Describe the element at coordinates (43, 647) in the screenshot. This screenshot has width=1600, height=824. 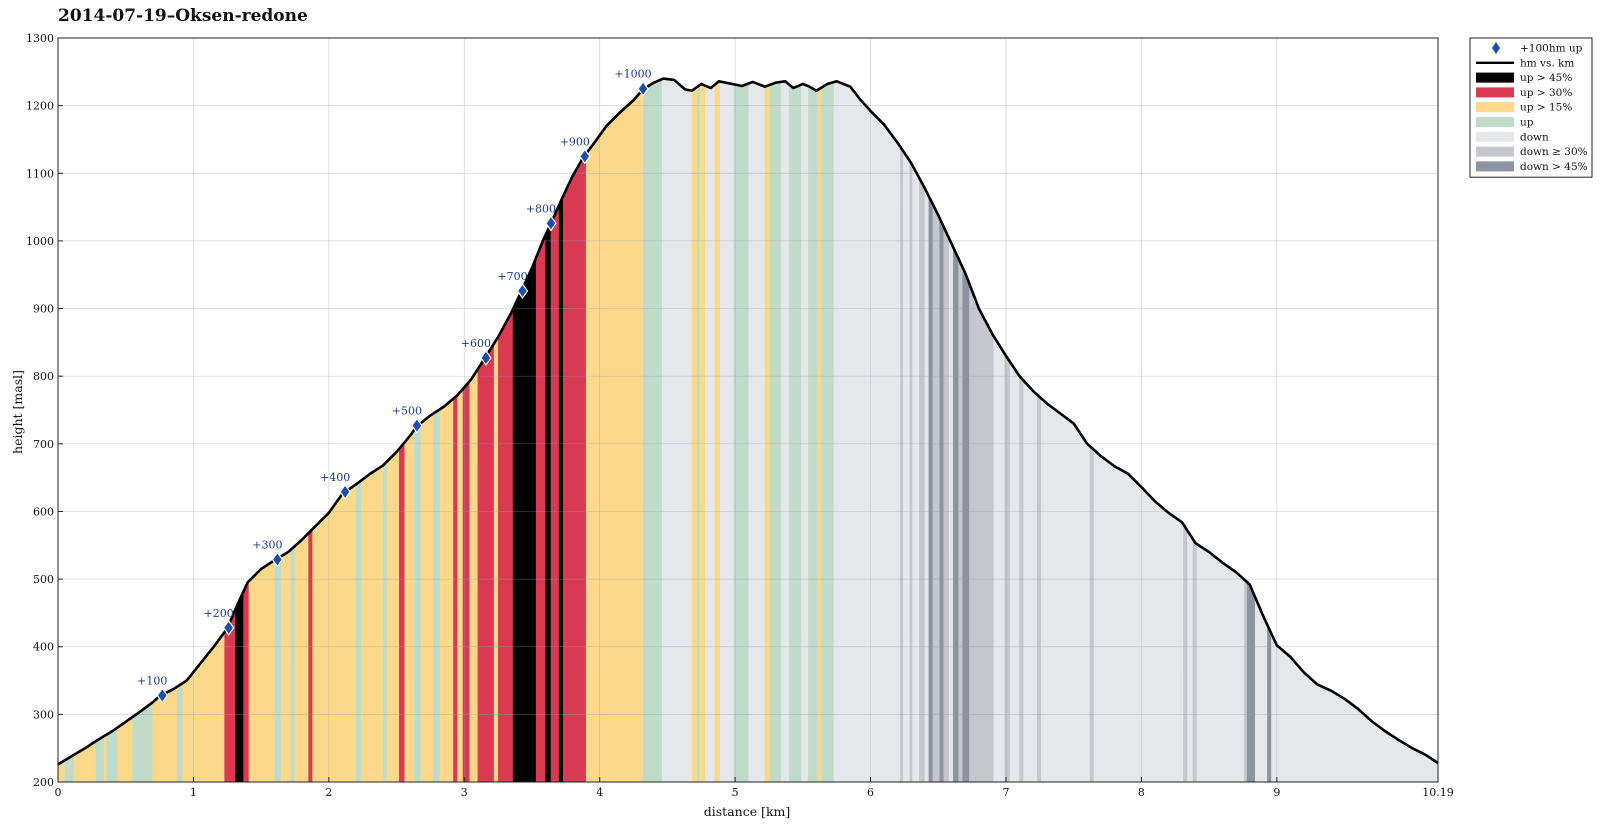
I see `y-tick-label-2: 400` at that location.